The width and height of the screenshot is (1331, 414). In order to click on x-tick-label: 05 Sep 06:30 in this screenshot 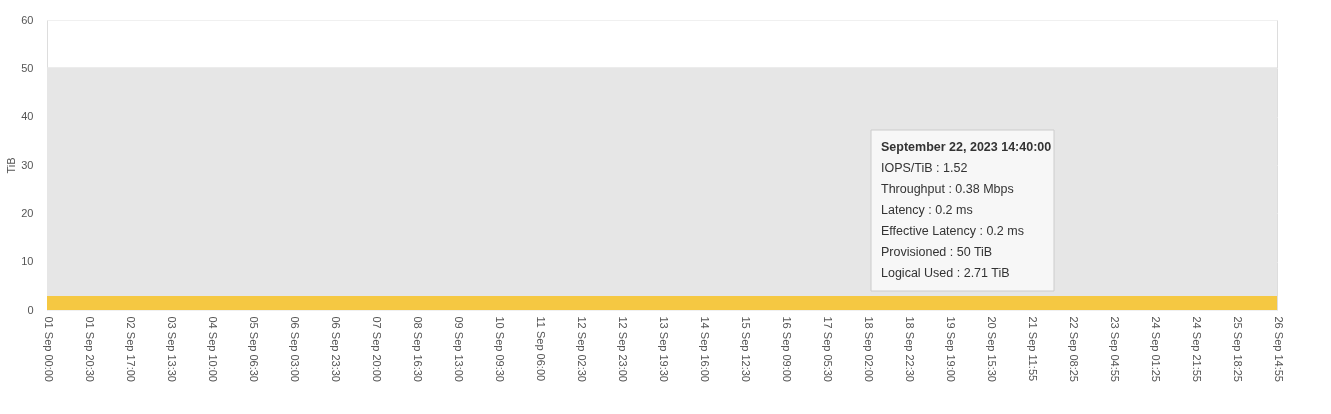, I will do `click(253, 349)`.